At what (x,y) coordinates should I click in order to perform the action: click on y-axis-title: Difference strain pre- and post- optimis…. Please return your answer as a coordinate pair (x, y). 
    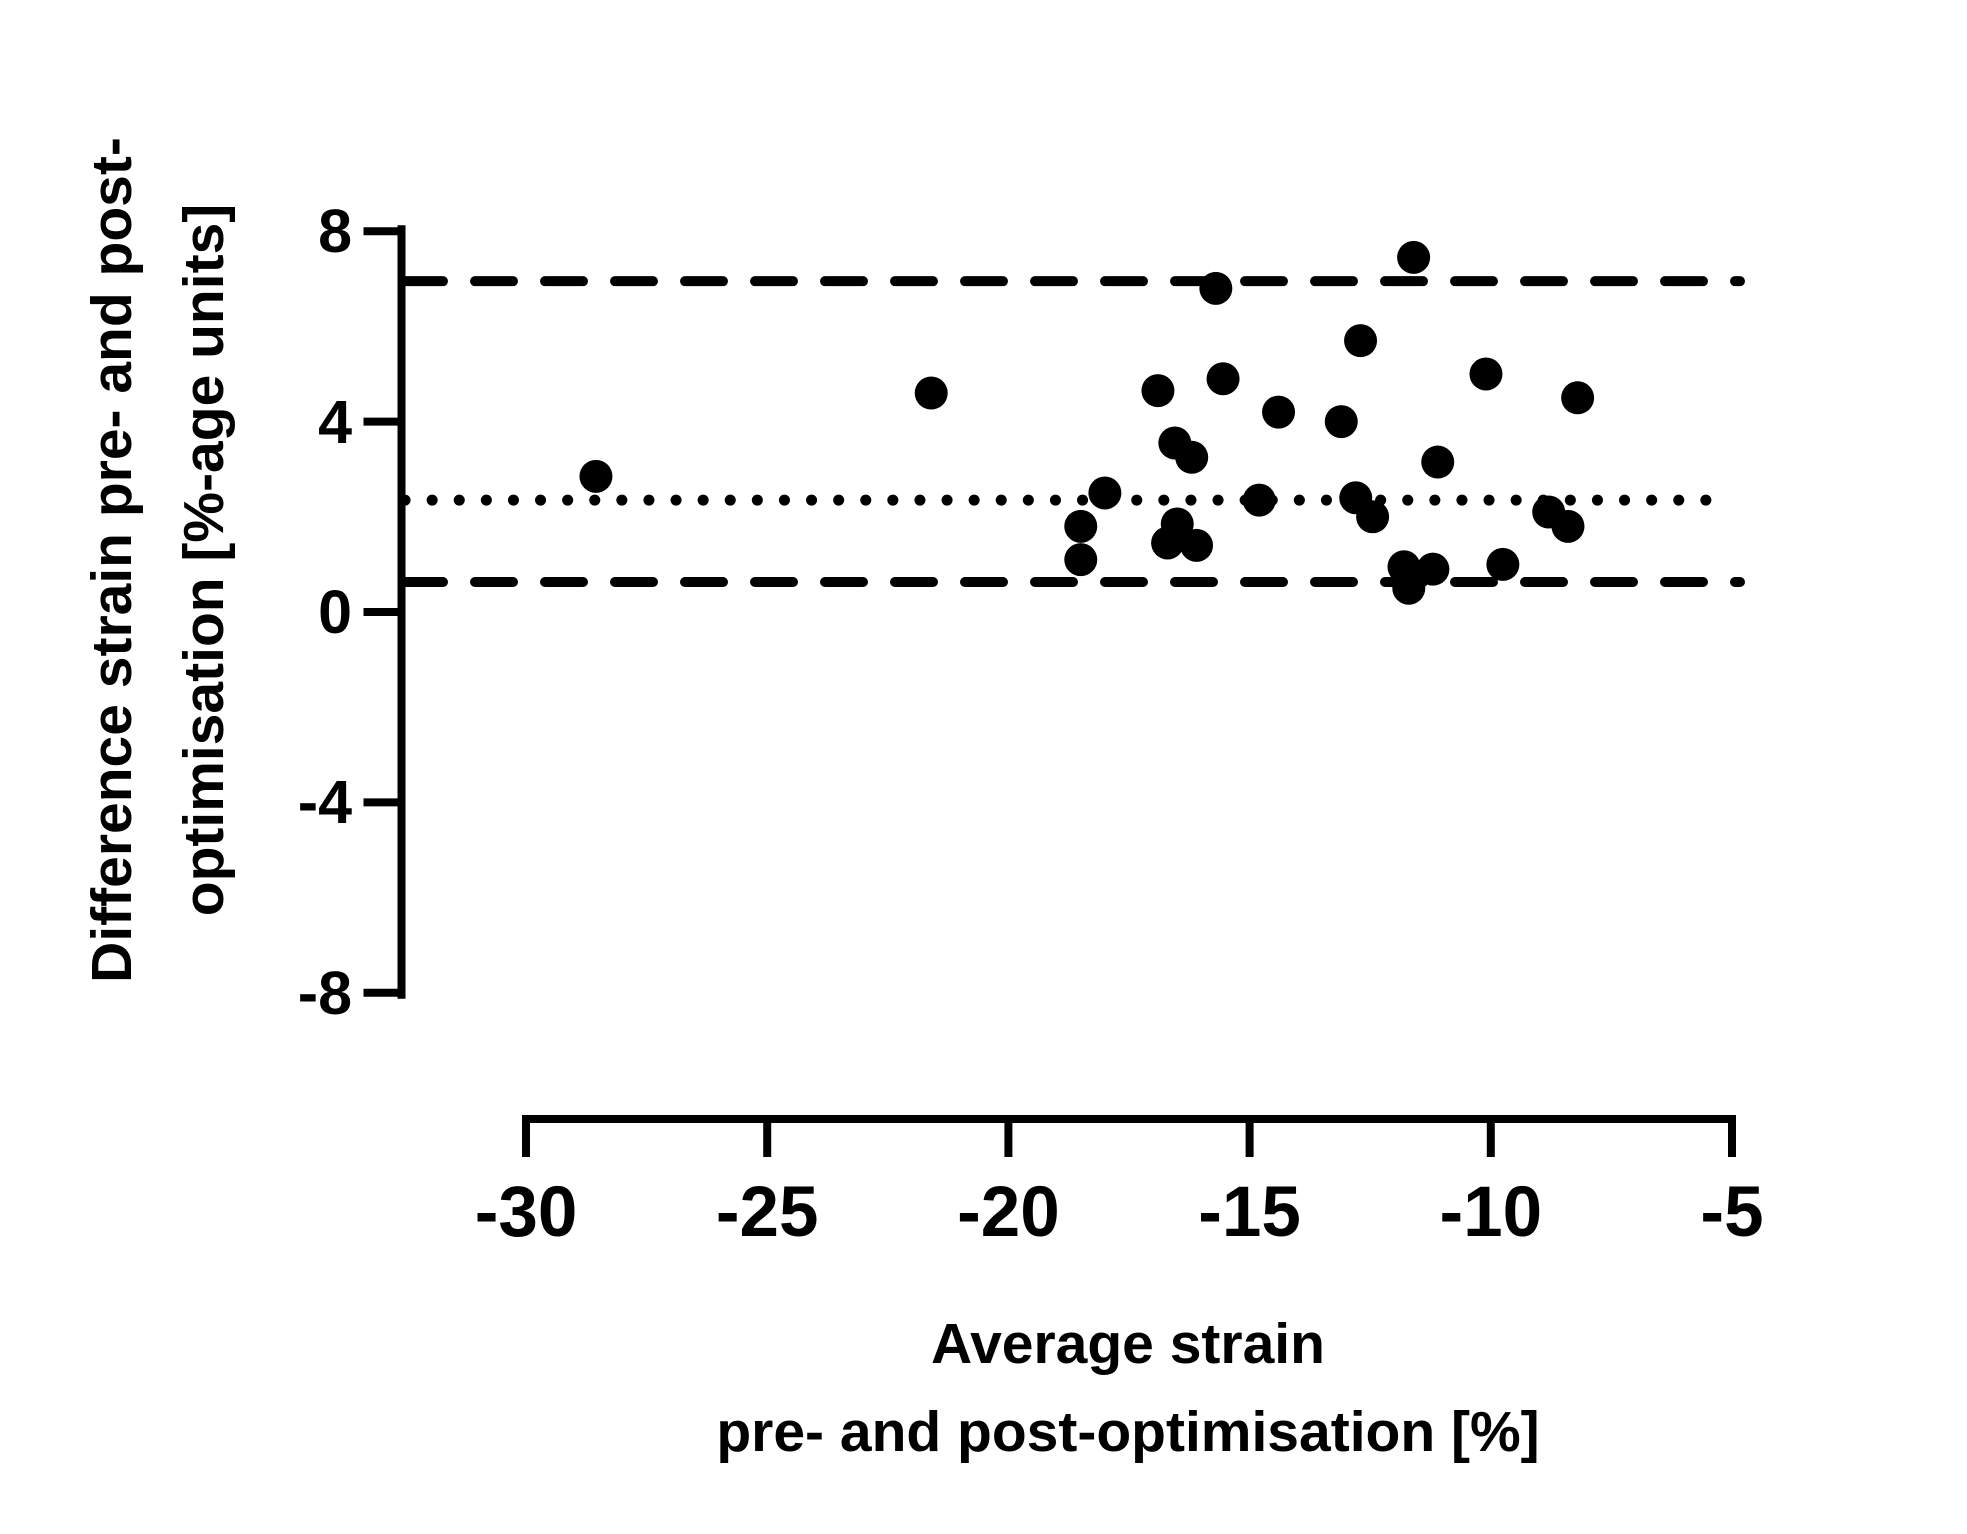
    Looking at the image, I should click on (158, 560).